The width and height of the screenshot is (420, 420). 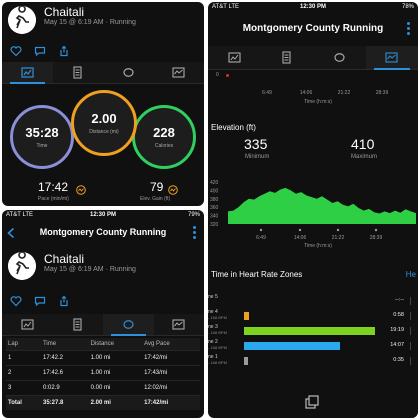 I want to click on elev-gain-value: 79, so click(x=157, y=187).